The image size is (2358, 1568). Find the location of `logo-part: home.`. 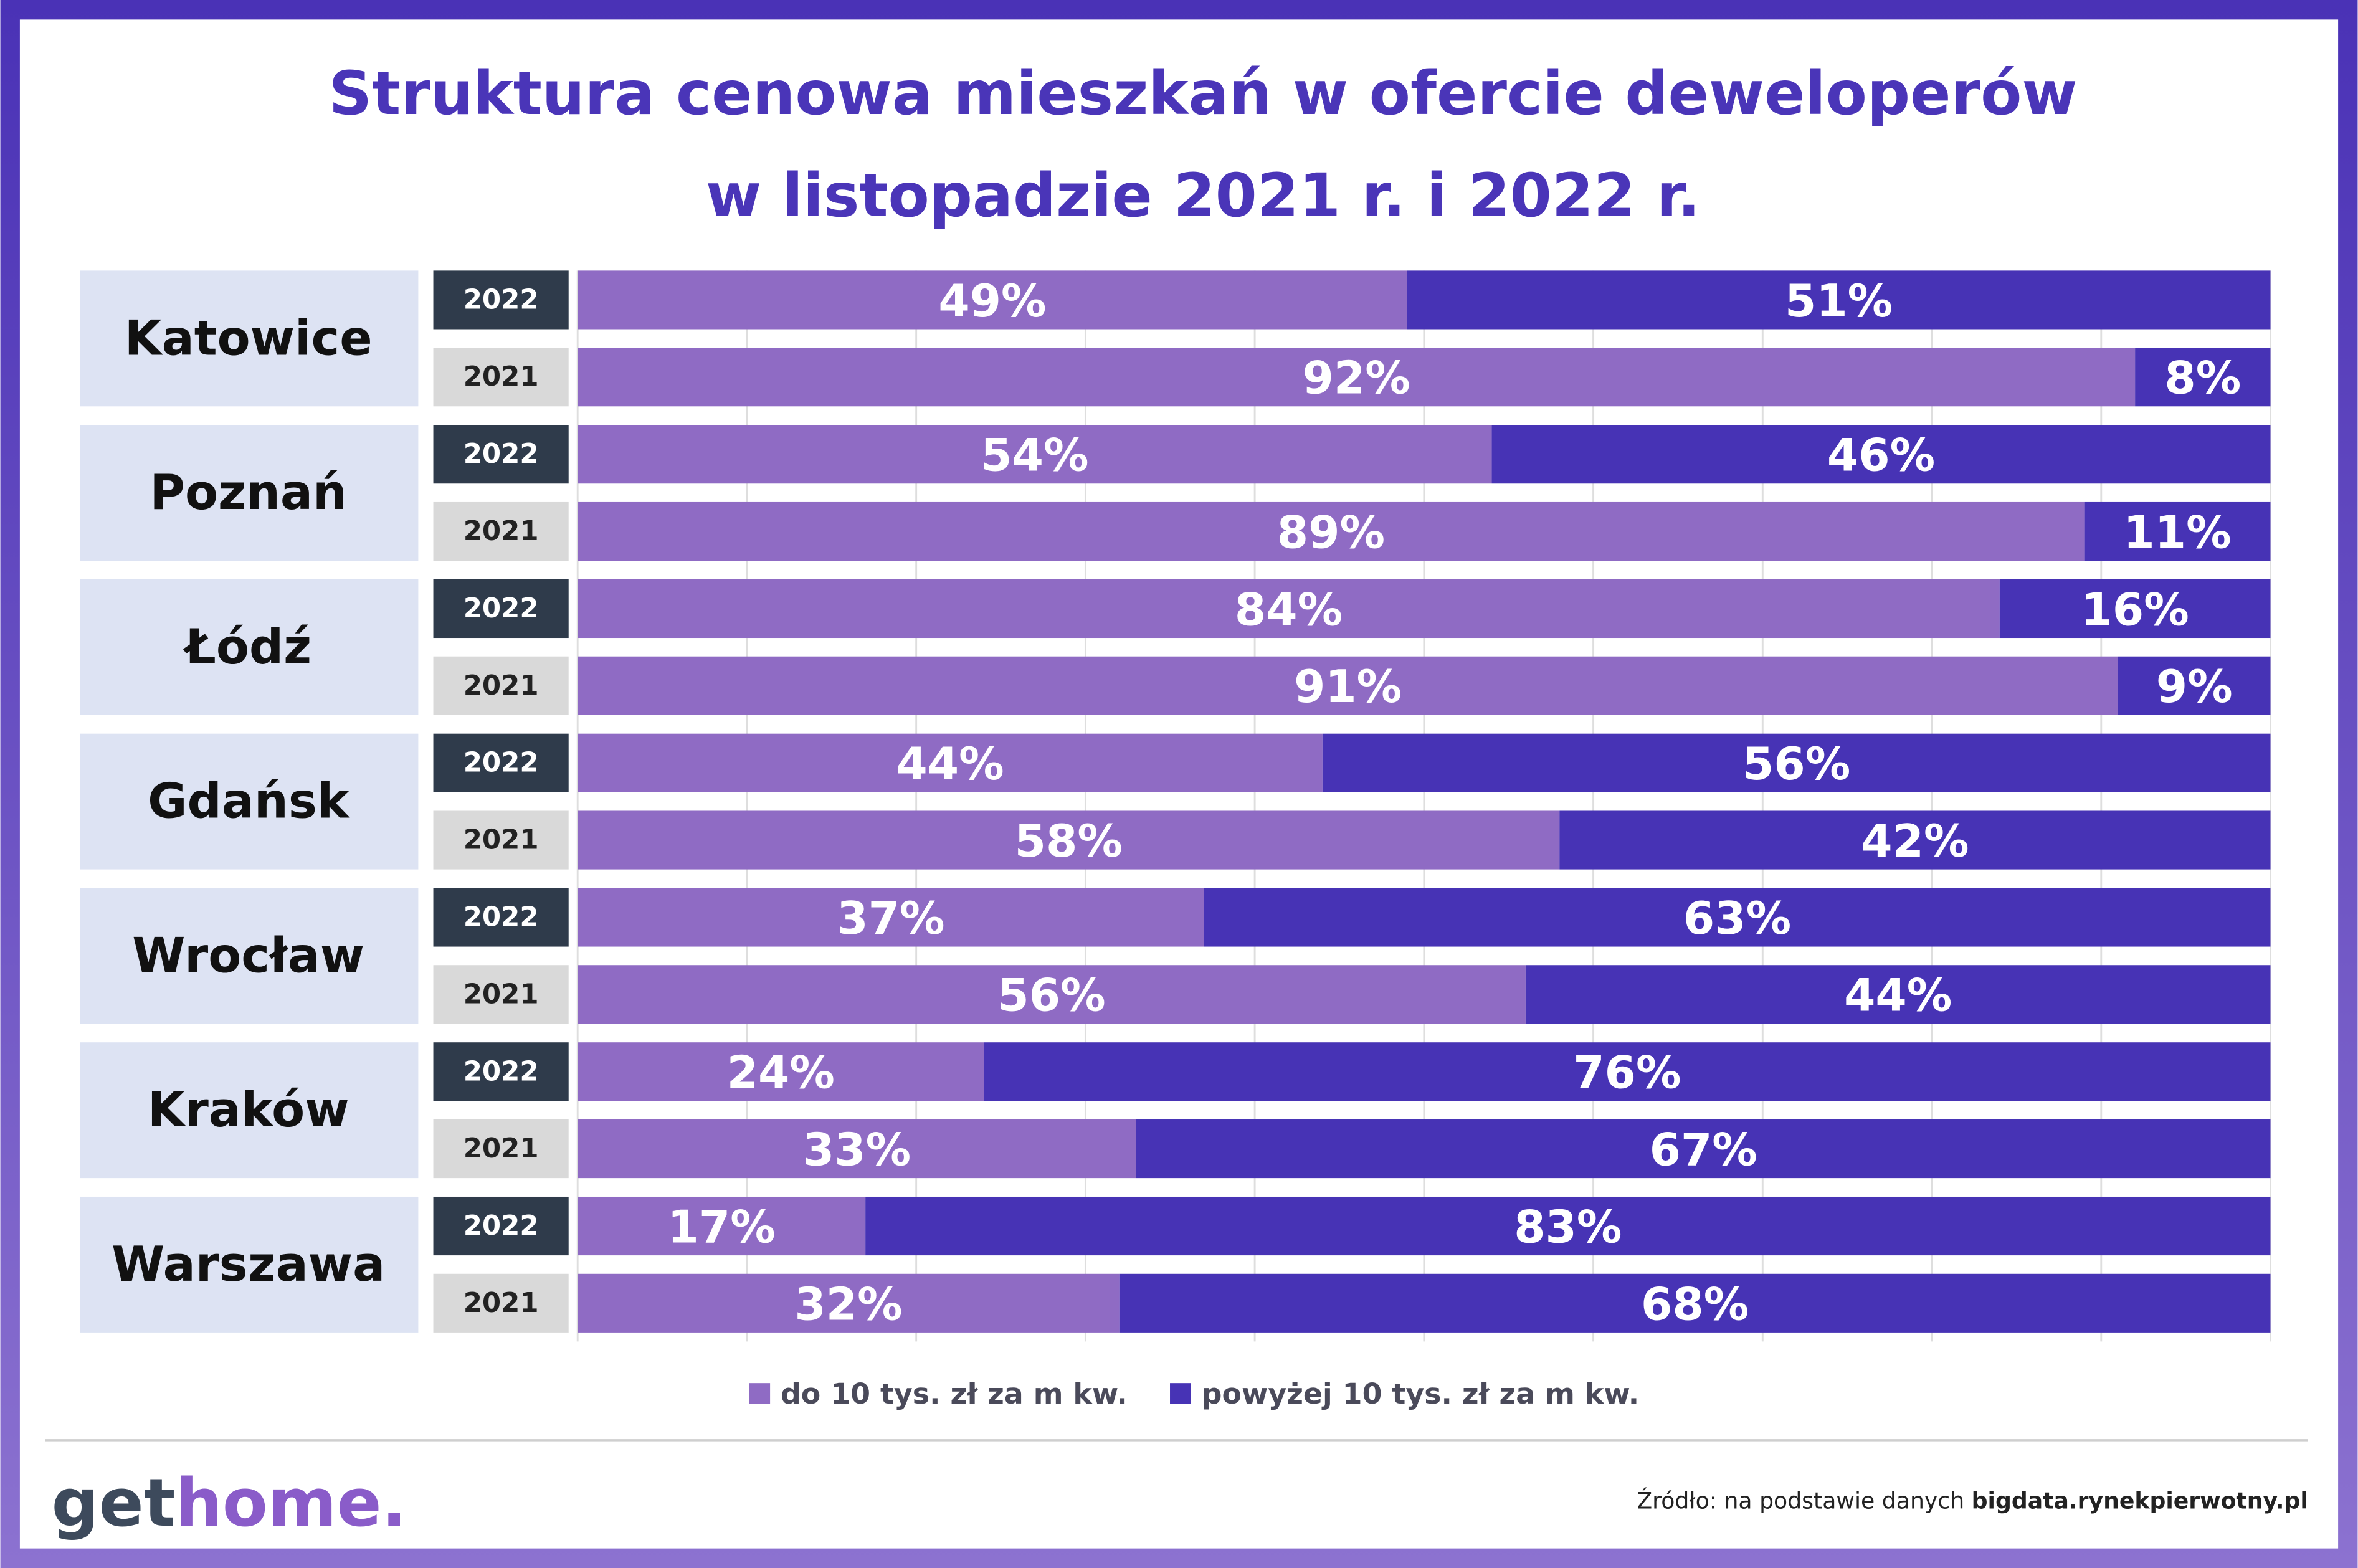

logo-part: home. is located at coordinates (291, 1503).